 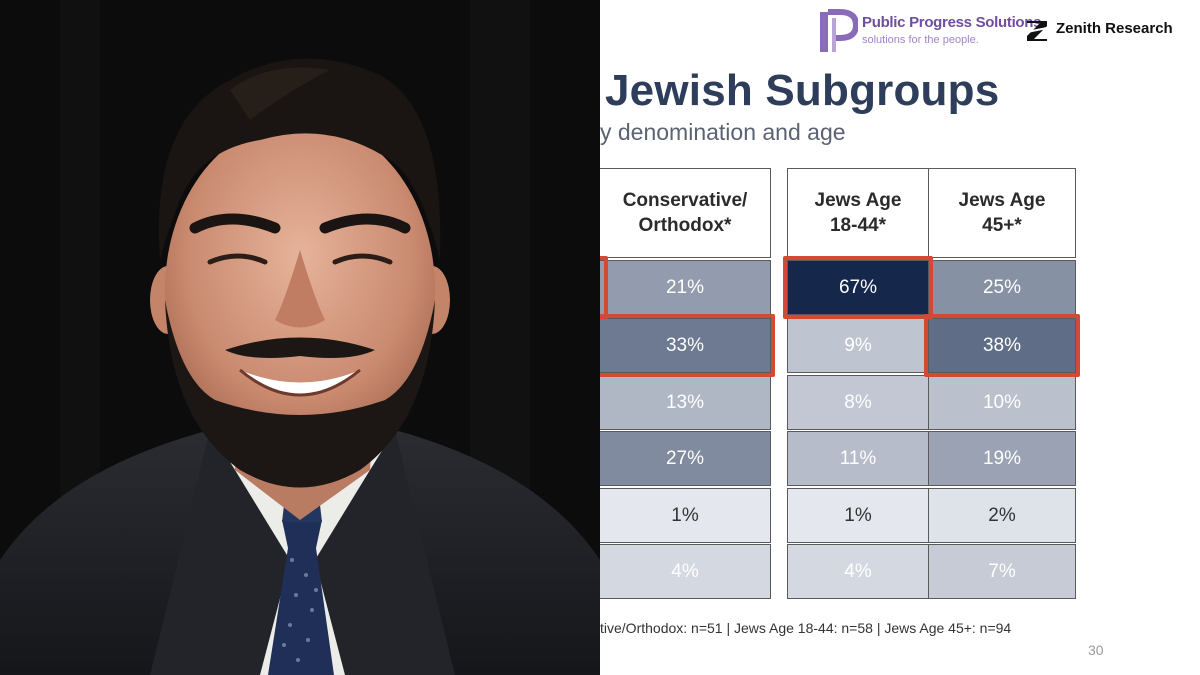 What do you see at coordinates (1002, 515) in the screenshot?
I see `table-cell: 2%` at bounding box center [1002, 515].